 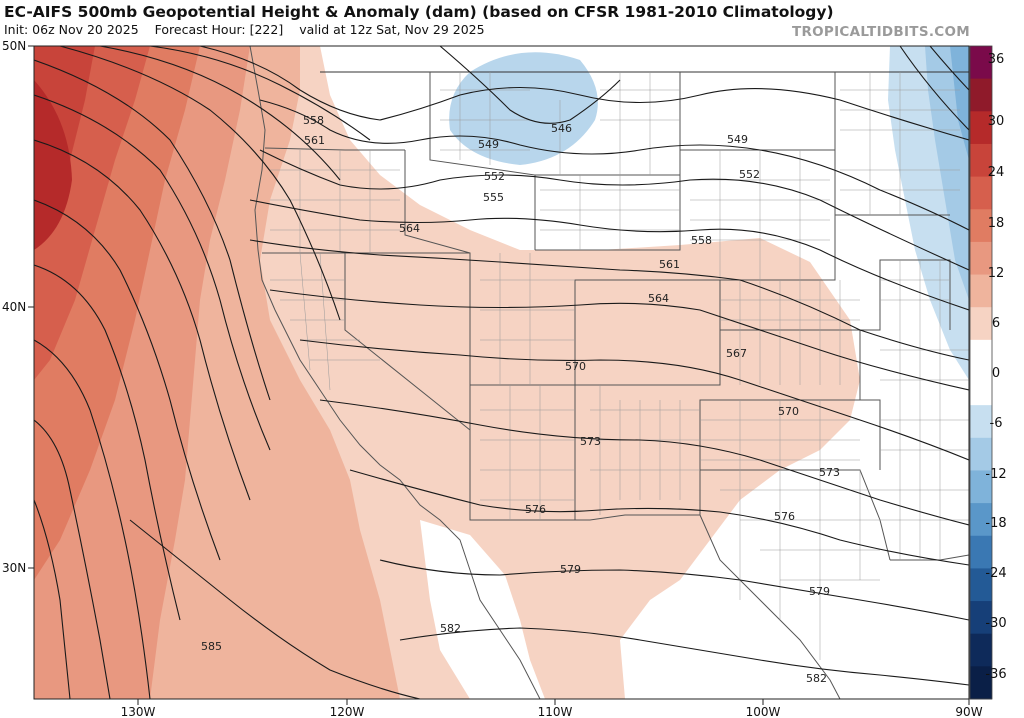 What do you see at coordinates (996, 59) in the screenshot?
I see `colorbar-label: 36` at bounding box center [996, 59].